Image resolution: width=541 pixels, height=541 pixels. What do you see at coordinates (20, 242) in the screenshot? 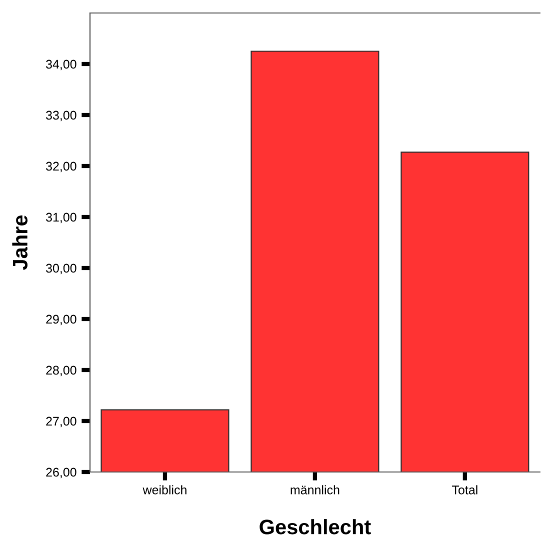
I see `y-axis-title: Jahre` at bounding box center [20, 242].